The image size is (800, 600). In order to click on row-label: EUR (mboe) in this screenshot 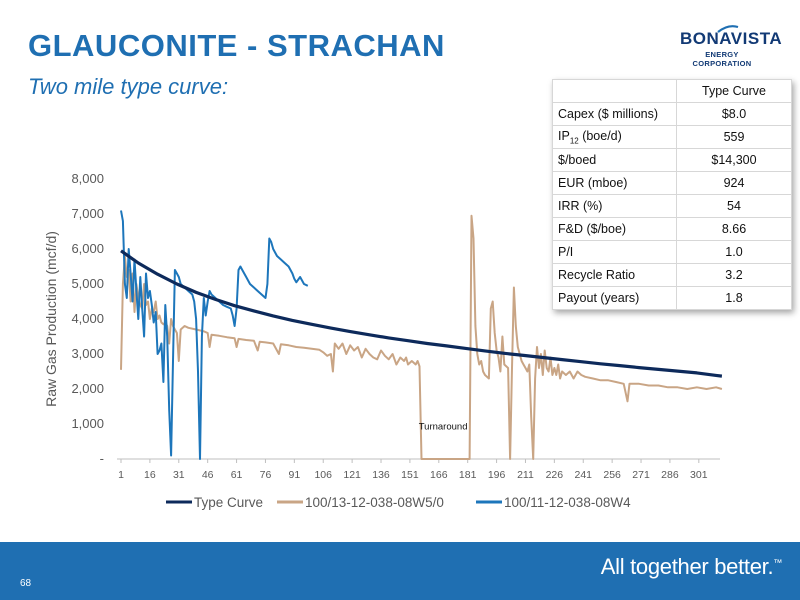, I will do `click(614, 183)`.